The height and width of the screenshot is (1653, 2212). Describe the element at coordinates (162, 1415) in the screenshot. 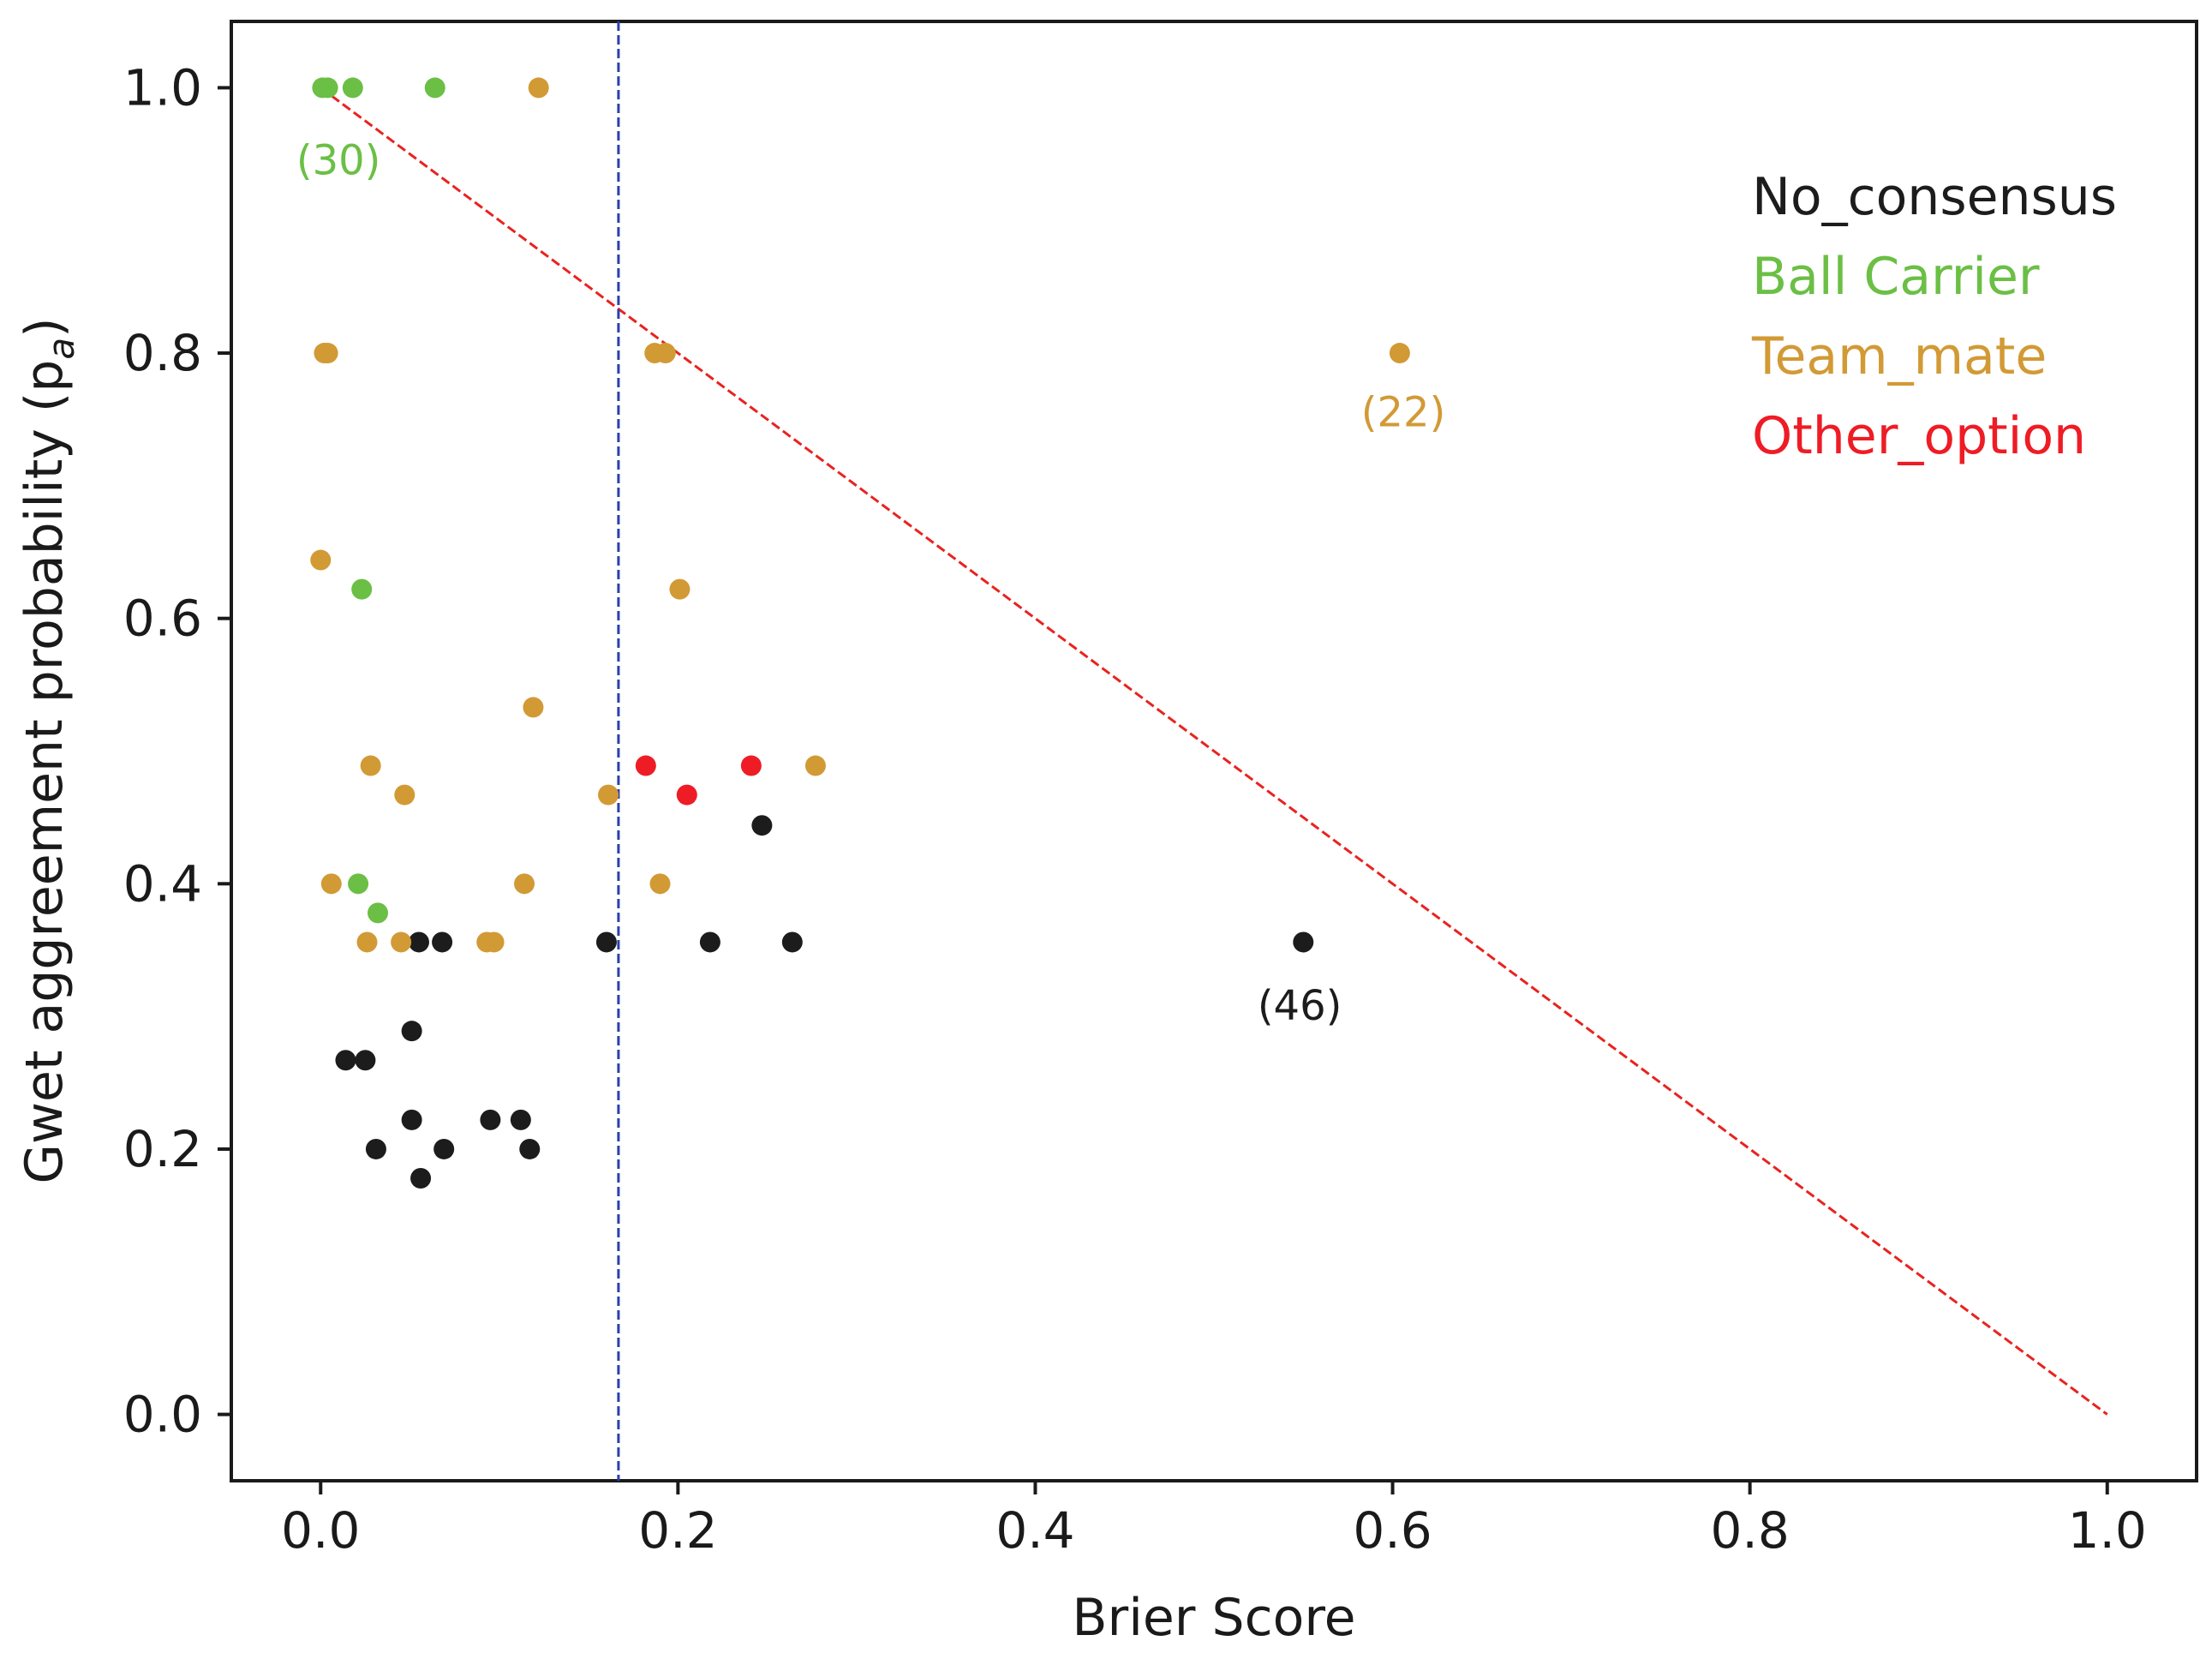

I see `y-tick-label: 0.0` at that location.